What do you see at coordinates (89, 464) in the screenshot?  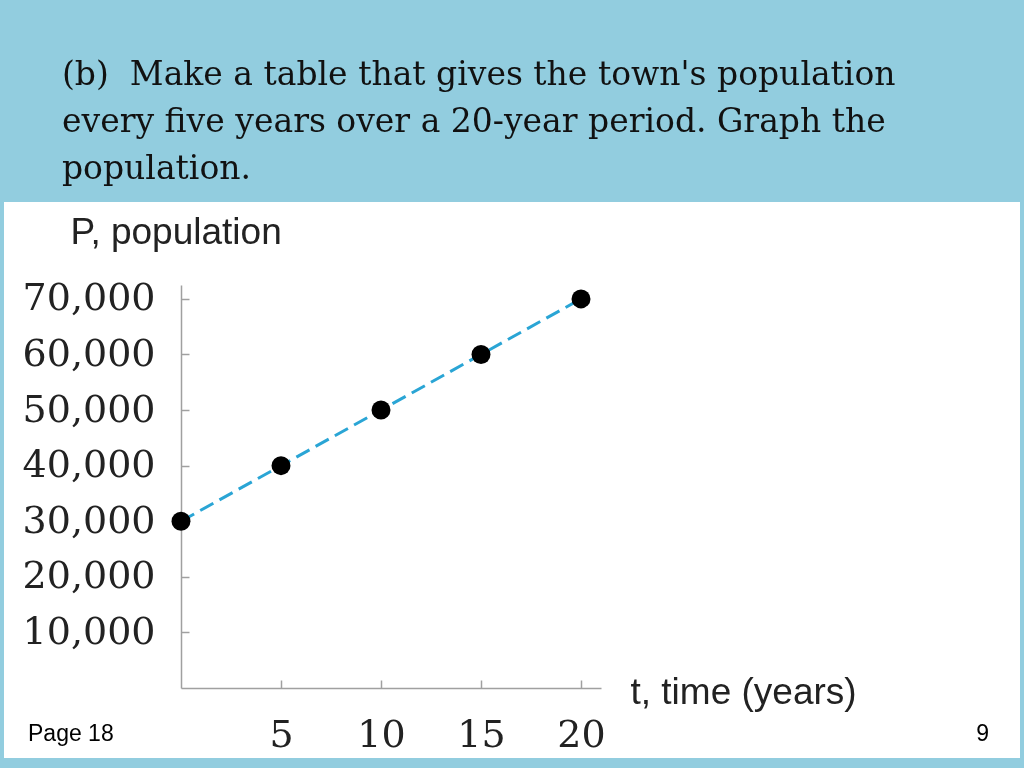 I see `y-tick-label: 40,000` at bounding box center [89, 464].